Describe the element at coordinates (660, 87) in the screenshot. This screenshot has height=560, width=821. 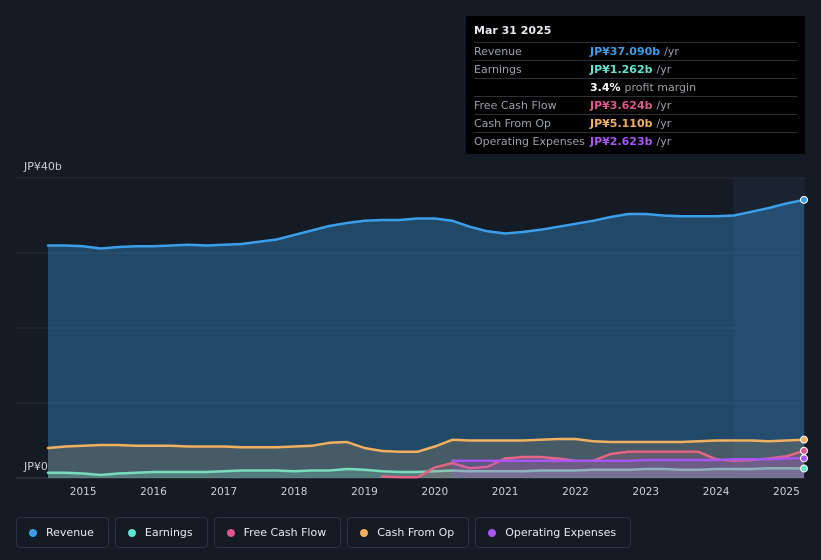
I see `tooltip-row-unit: profit margin` at that location.